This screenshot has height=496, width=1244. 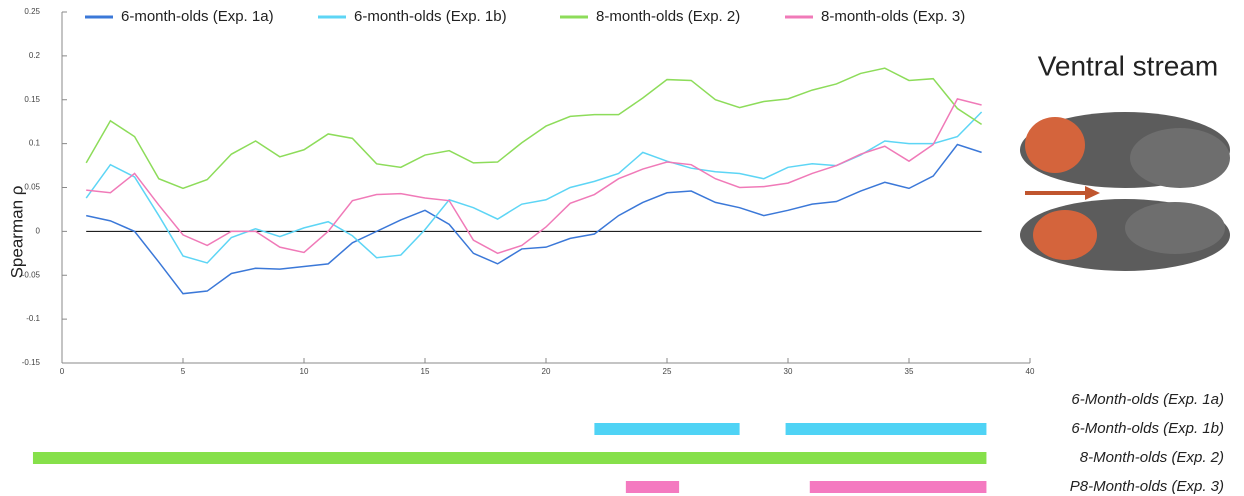 I want to click on brain-top-lobe, so click(x=1180, y=158).